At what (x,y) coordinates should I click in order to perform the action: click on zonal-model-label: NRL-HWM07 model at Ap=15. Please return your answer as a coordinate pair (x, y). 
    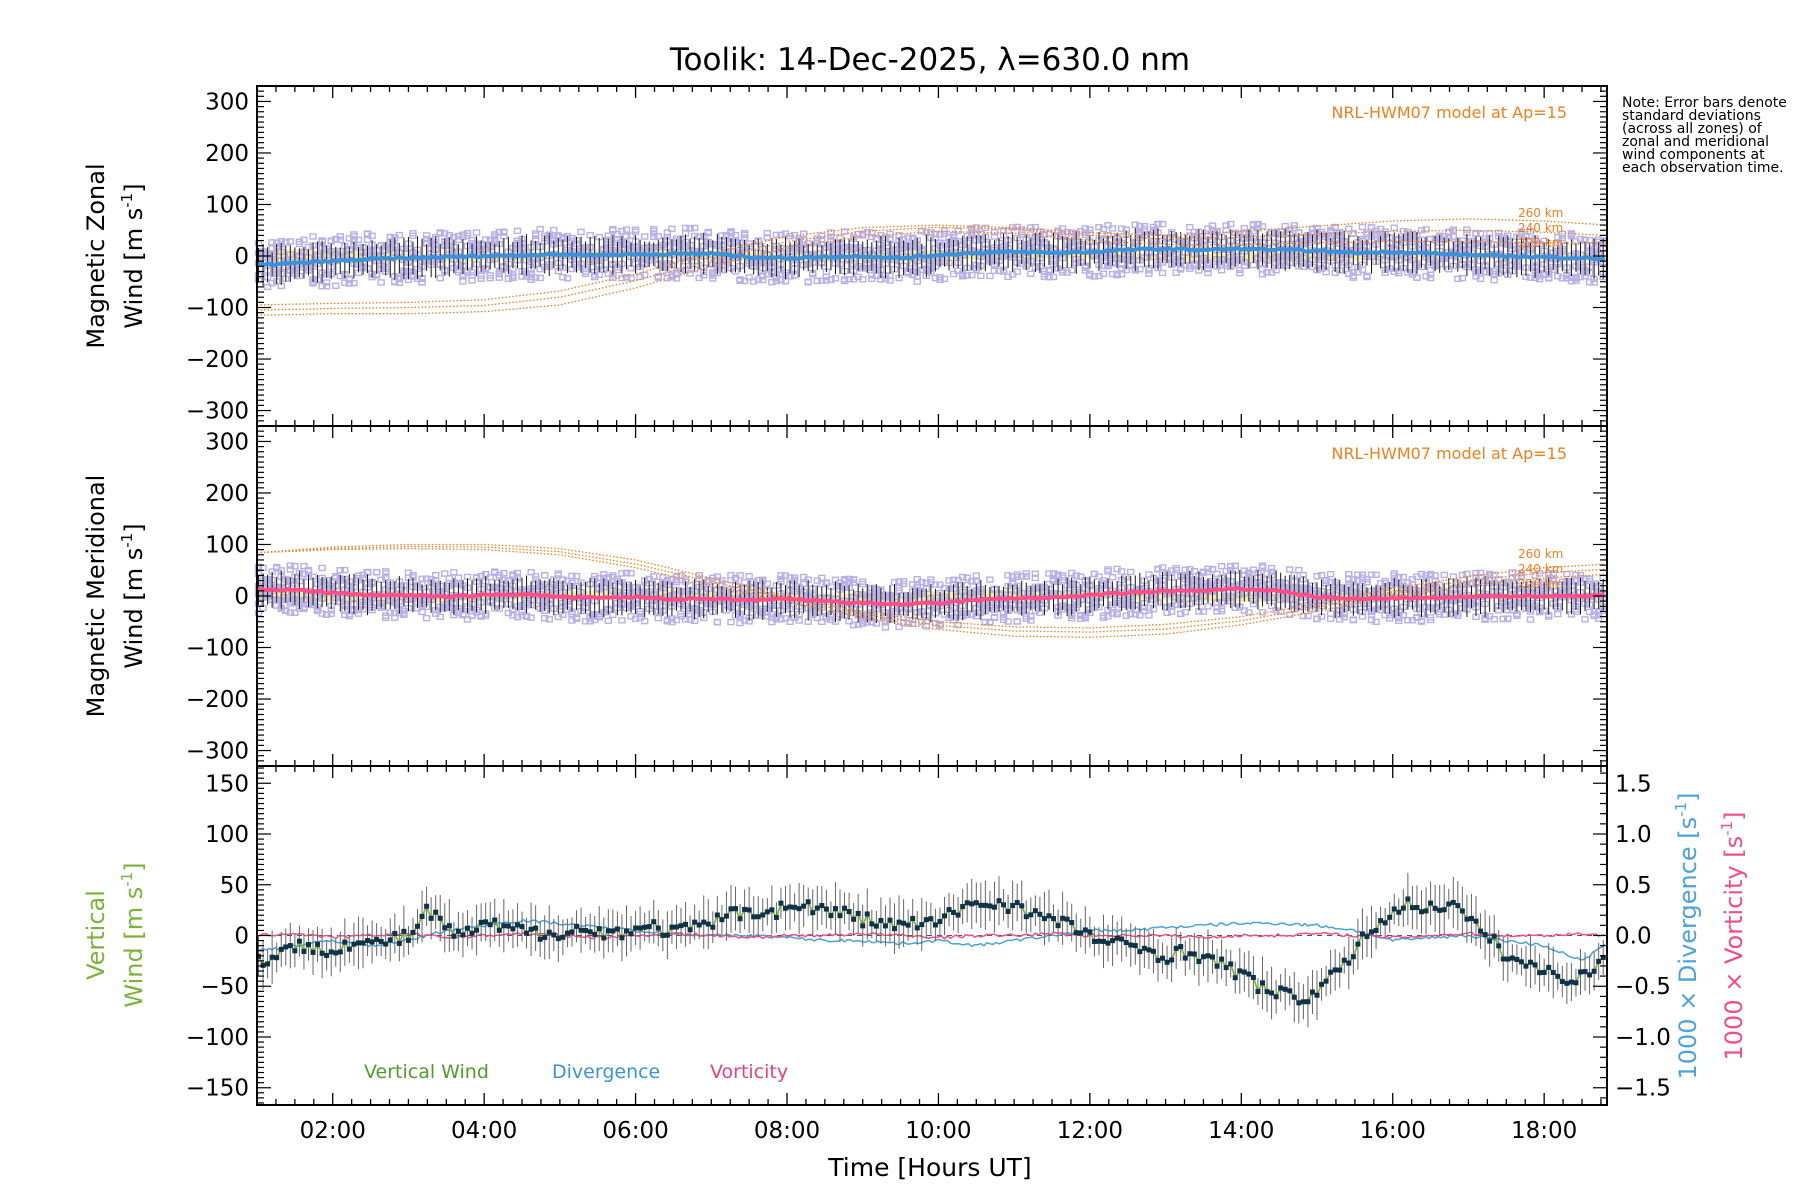
    Looking at the image, I should click on (1449, 112).